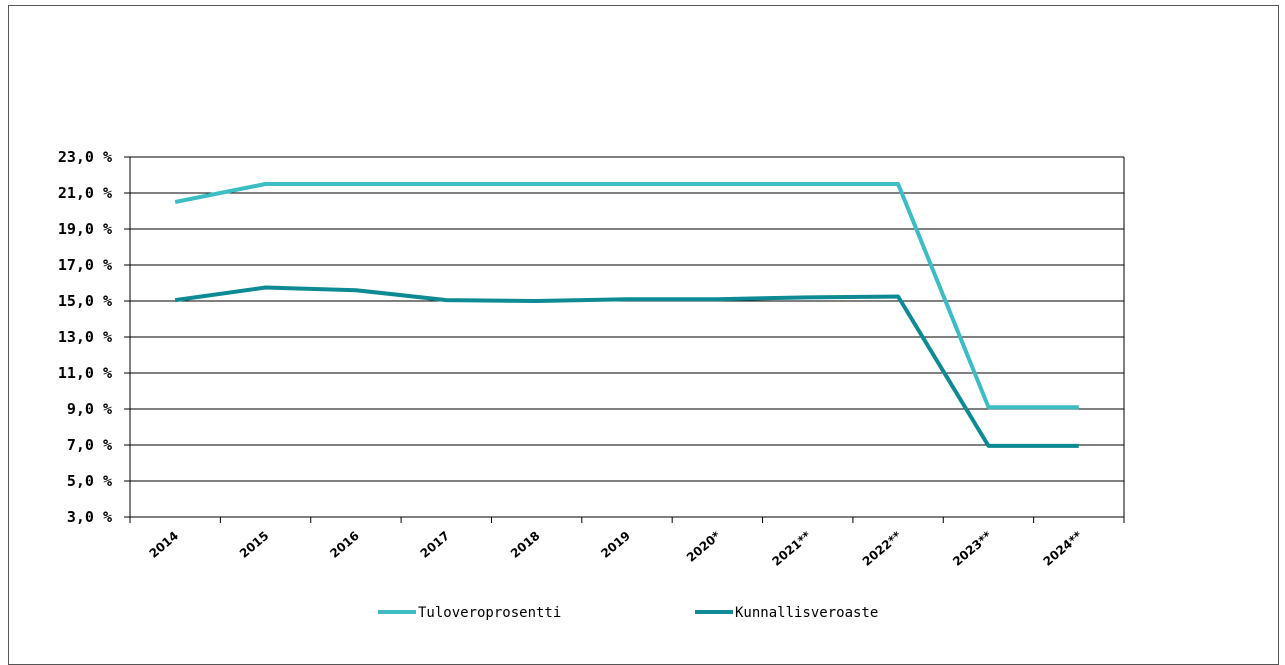  What do you see at coordinates (85, 301) in the screenshot?
I see `y-tick-label: 15,0 %` at bounding box center [85, 301].